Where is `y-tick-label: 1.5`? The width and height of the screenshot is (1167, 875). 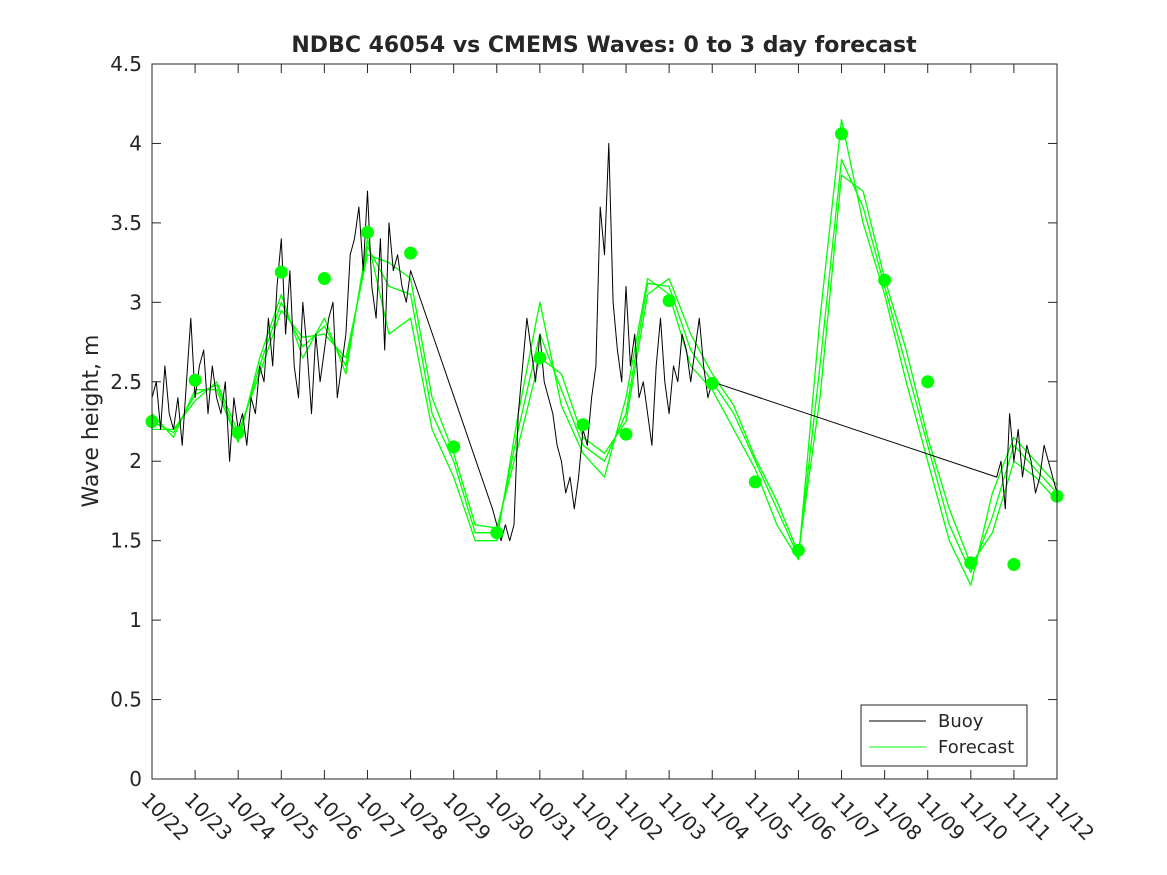 y-tick-label: 1.5 is located at coordinates (126, 541).